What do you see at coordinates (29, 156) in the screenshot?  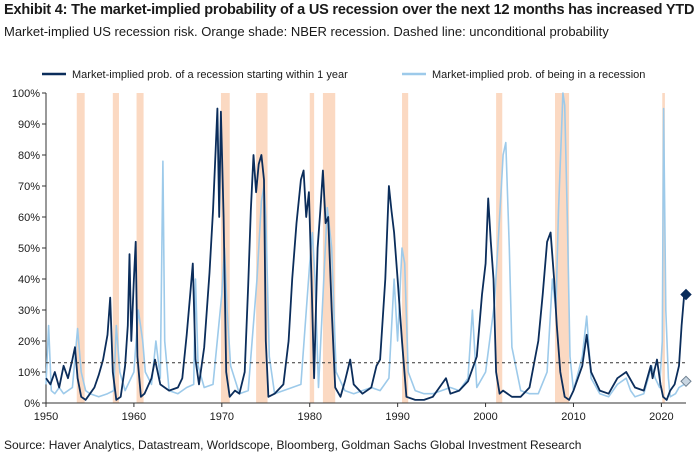 I see `y-tick-label: 80%` at bounding box center [29, 156].